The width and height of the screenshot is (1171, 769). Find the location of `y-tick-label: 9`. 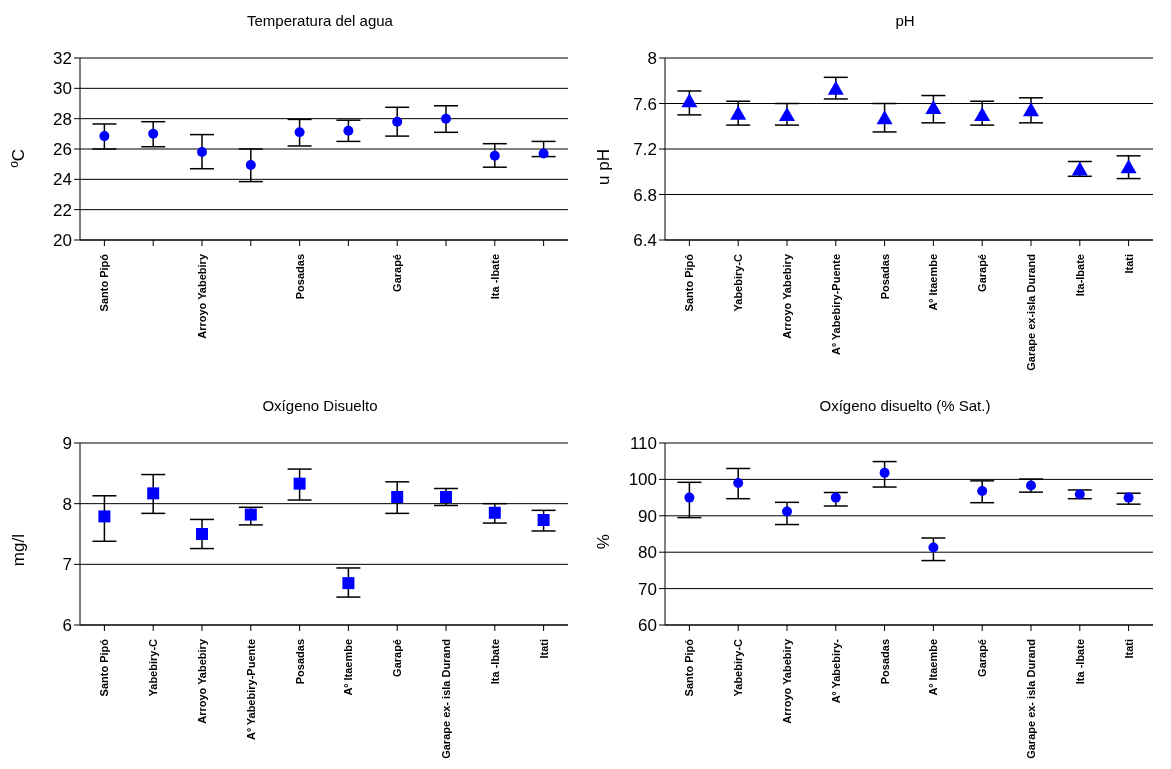

y-tick-label: 9 is located at coordinates (67, 443).